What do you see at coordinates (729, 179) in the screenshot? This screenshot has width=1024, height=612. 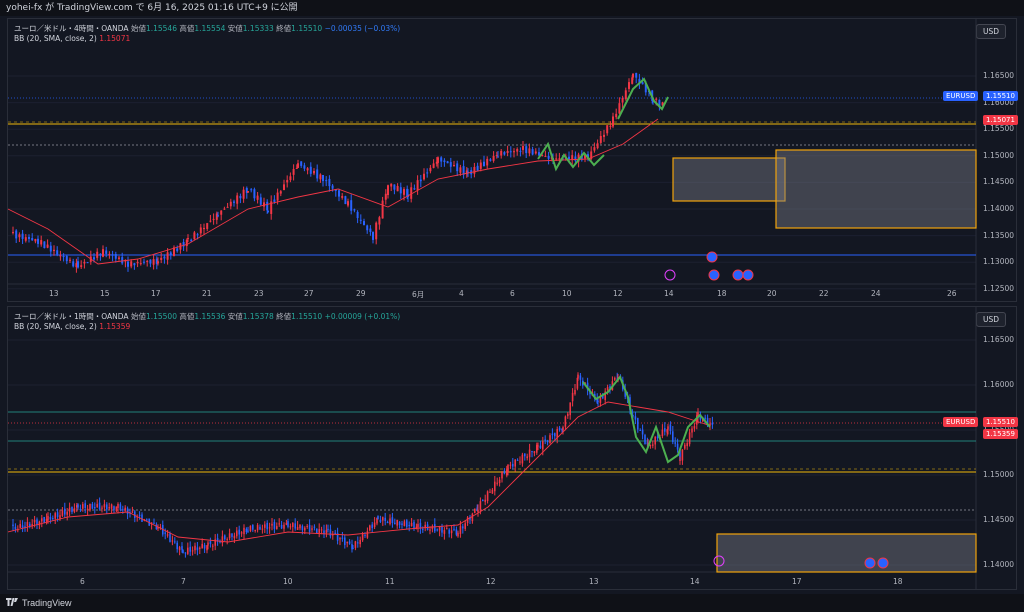 I see `supply-zone-box` at bounding box center [729, 179].